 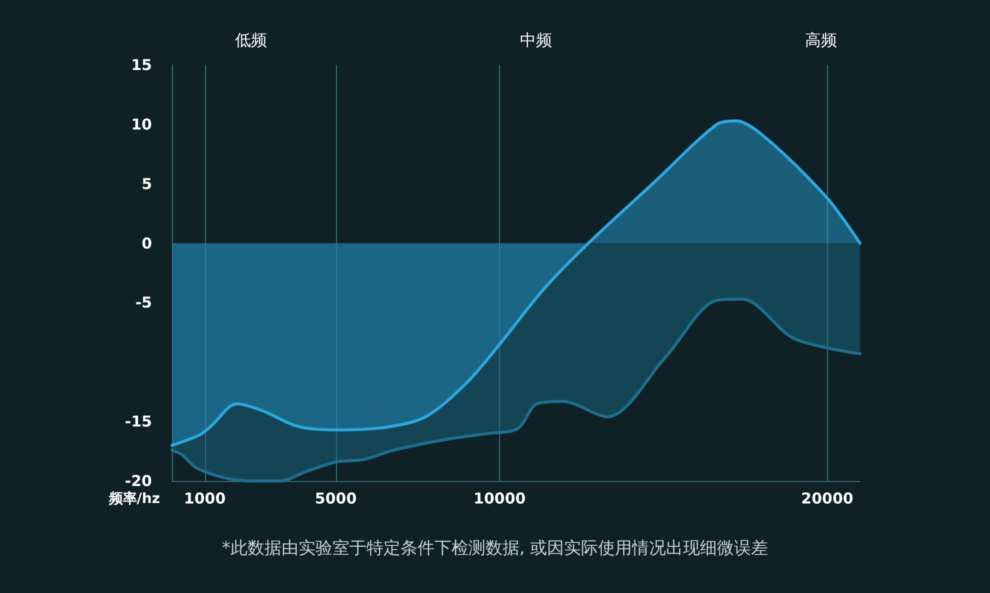 I want to click on text: *此数据由实验室于特定条件下检测数据, 或因实际使用情况出现细微误差, so click(x=495, y=548).